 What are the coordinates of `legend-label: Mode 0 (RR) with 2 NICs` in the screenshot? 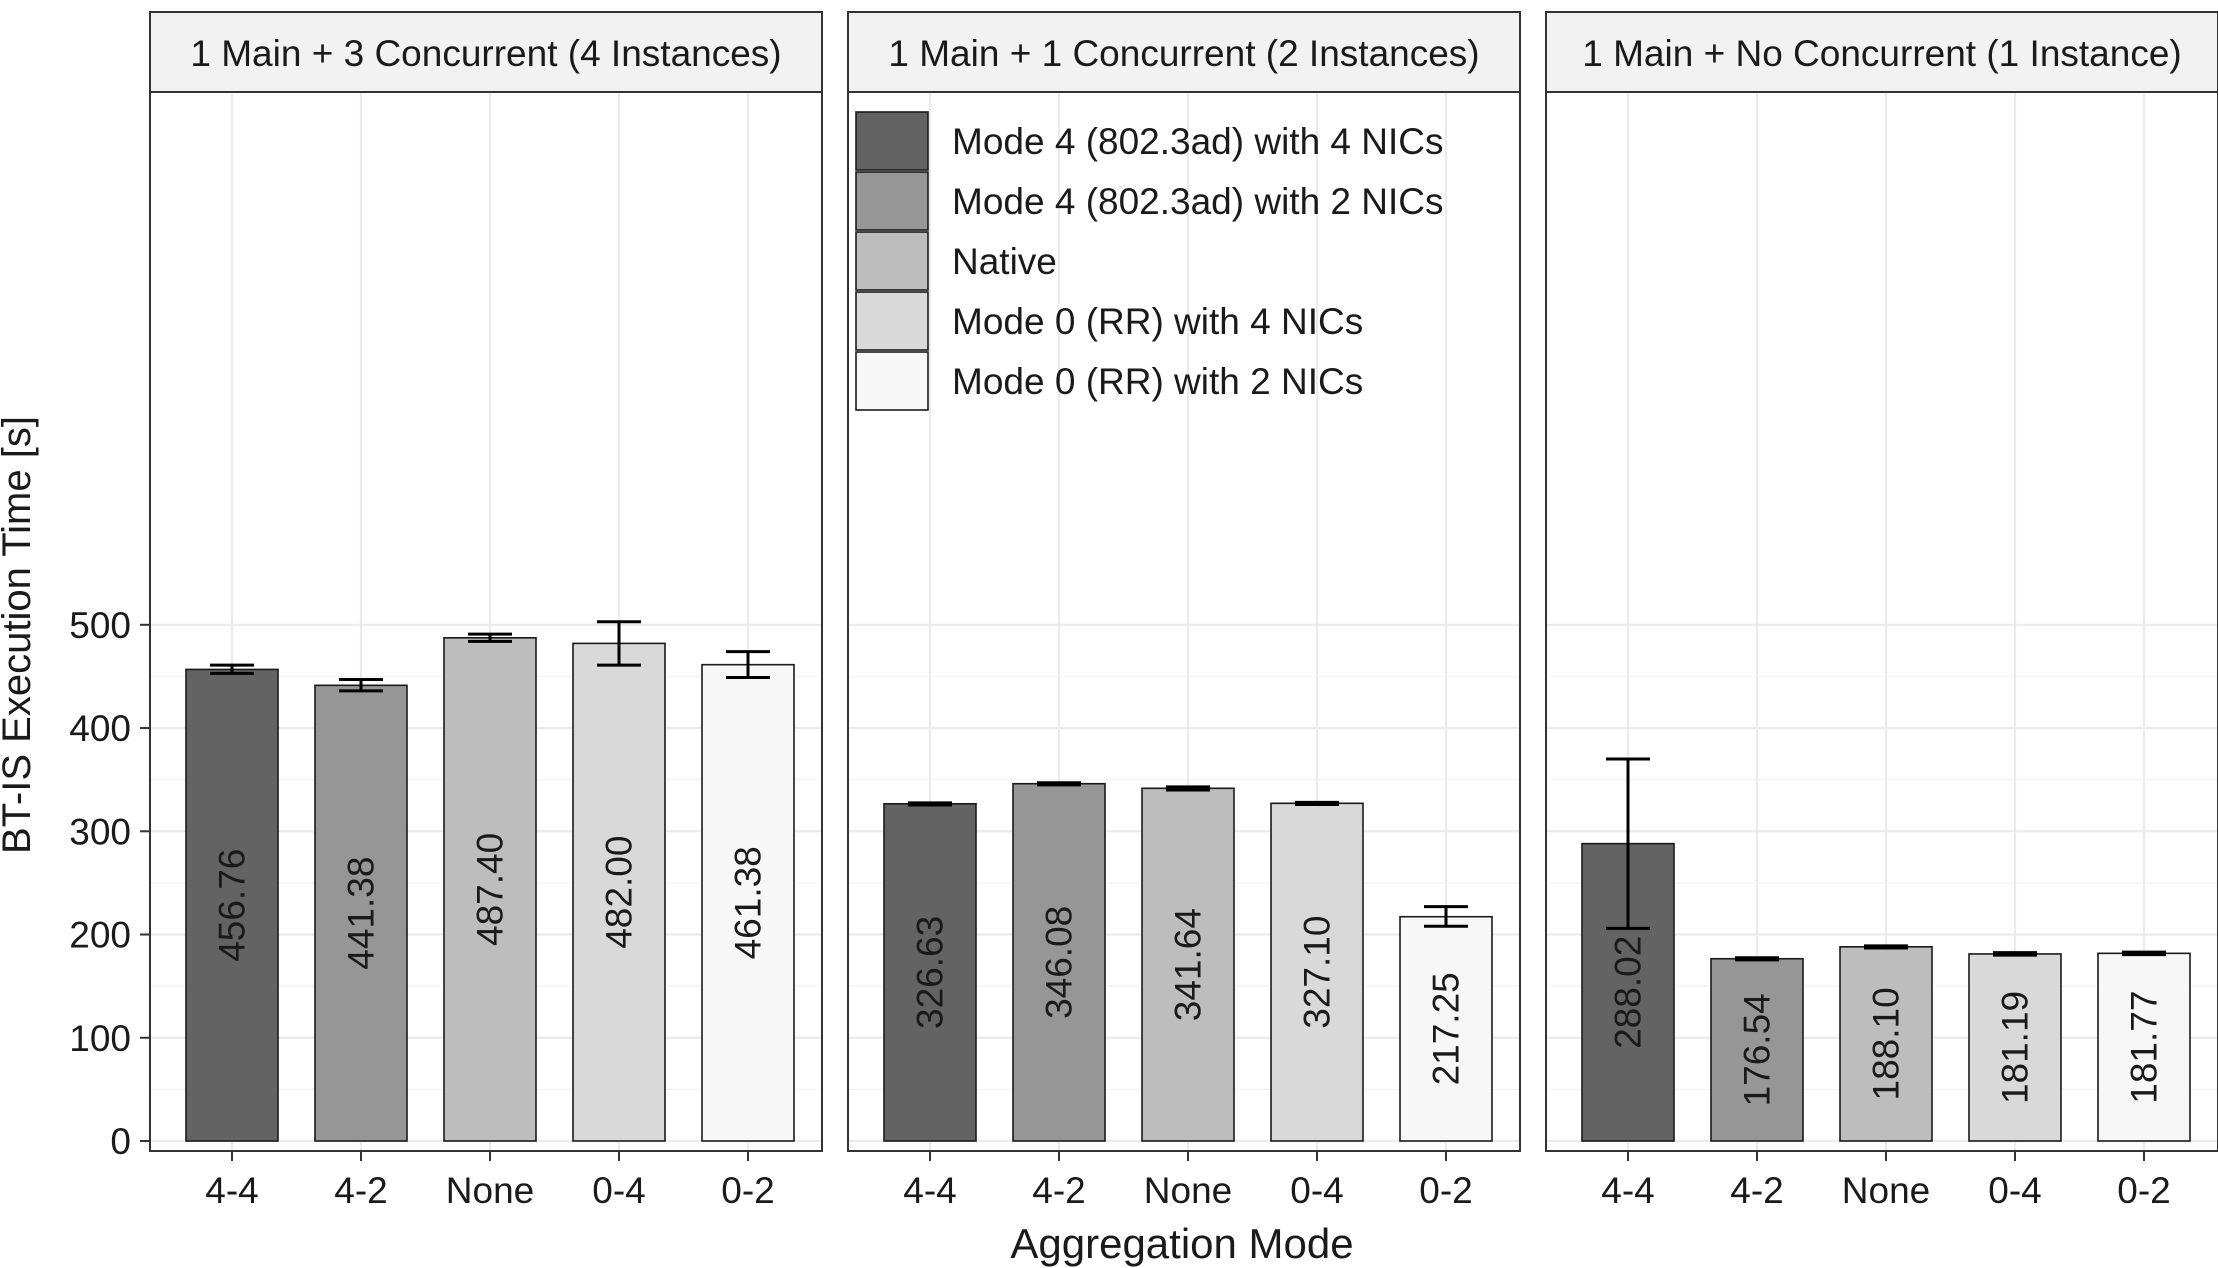 It's located at (1157, 381).